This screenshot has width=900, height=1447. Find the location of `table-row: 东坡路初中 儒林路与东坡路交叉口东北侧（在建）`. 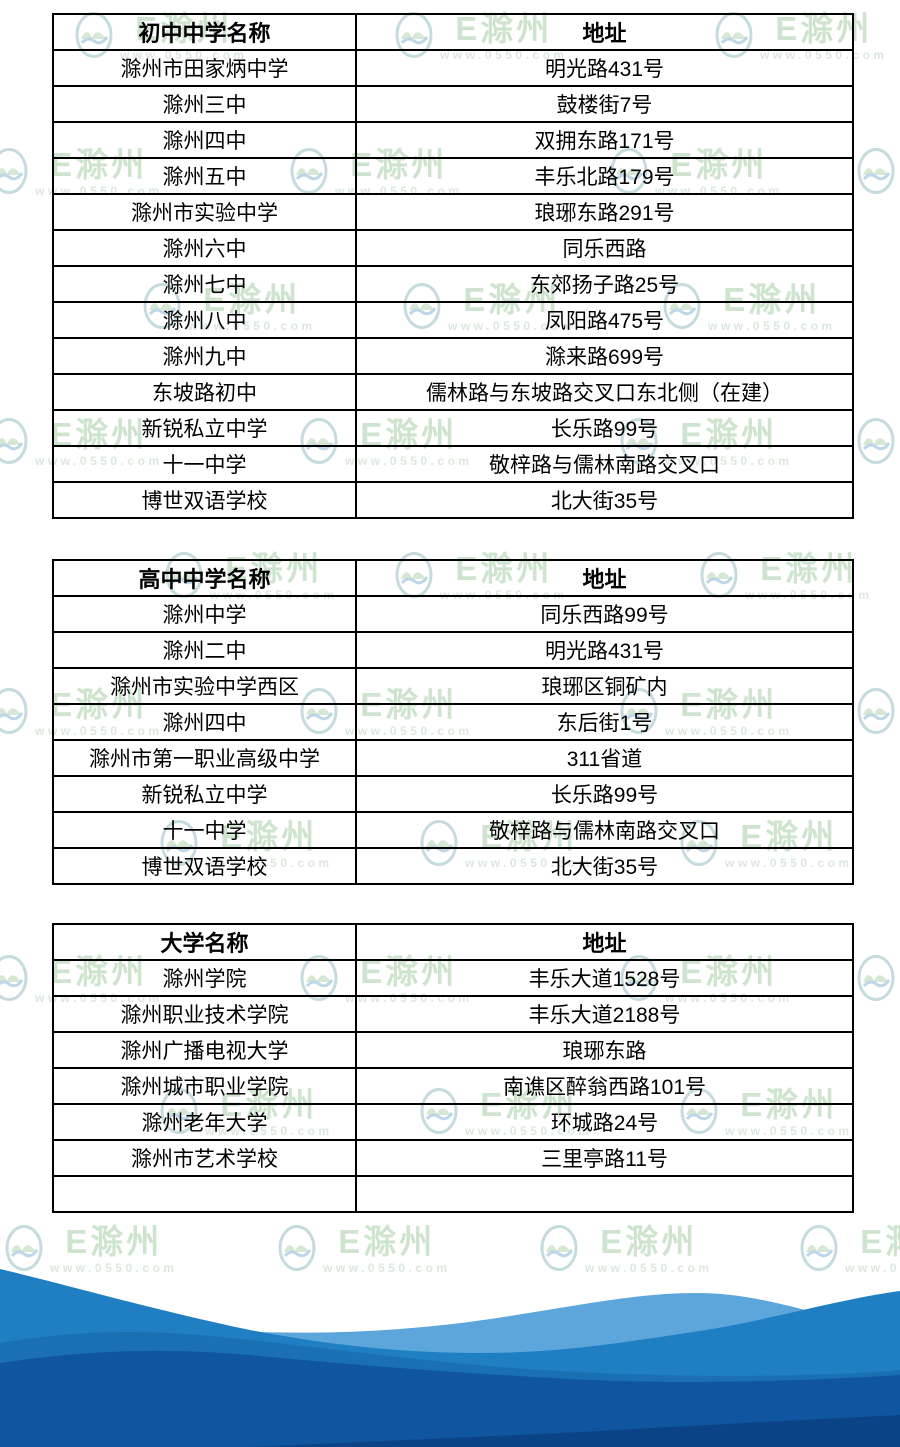

table-row: 东坡路初中 儒林路与东坡路交叉口东北侧（在建） is located at coordinates (453, 392).